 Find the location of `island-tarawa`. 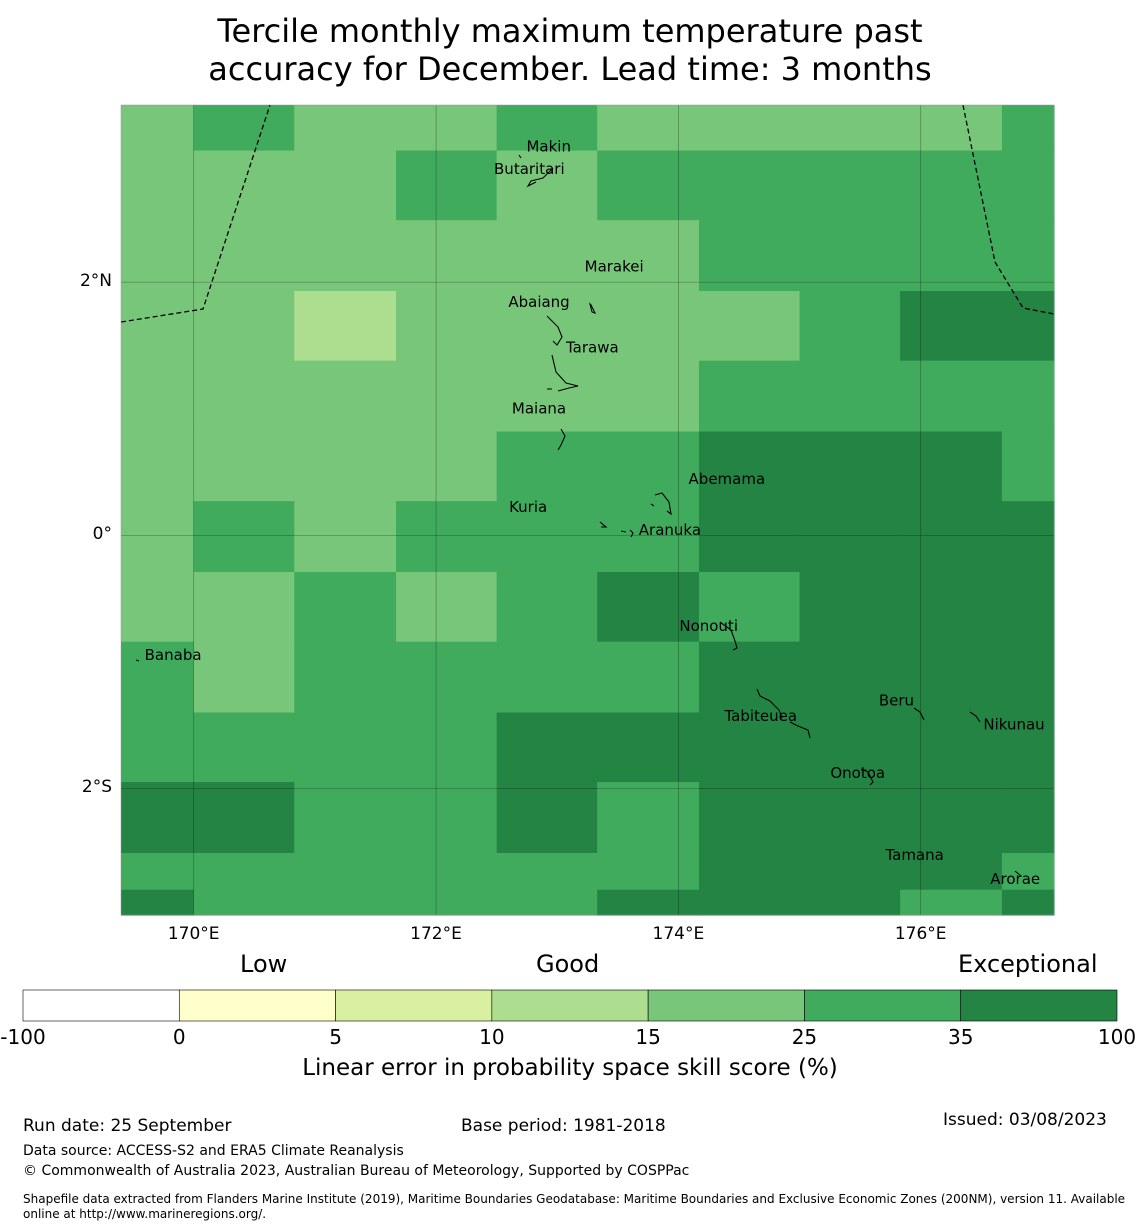

island-tarawa is located at coordinates (563, 373).